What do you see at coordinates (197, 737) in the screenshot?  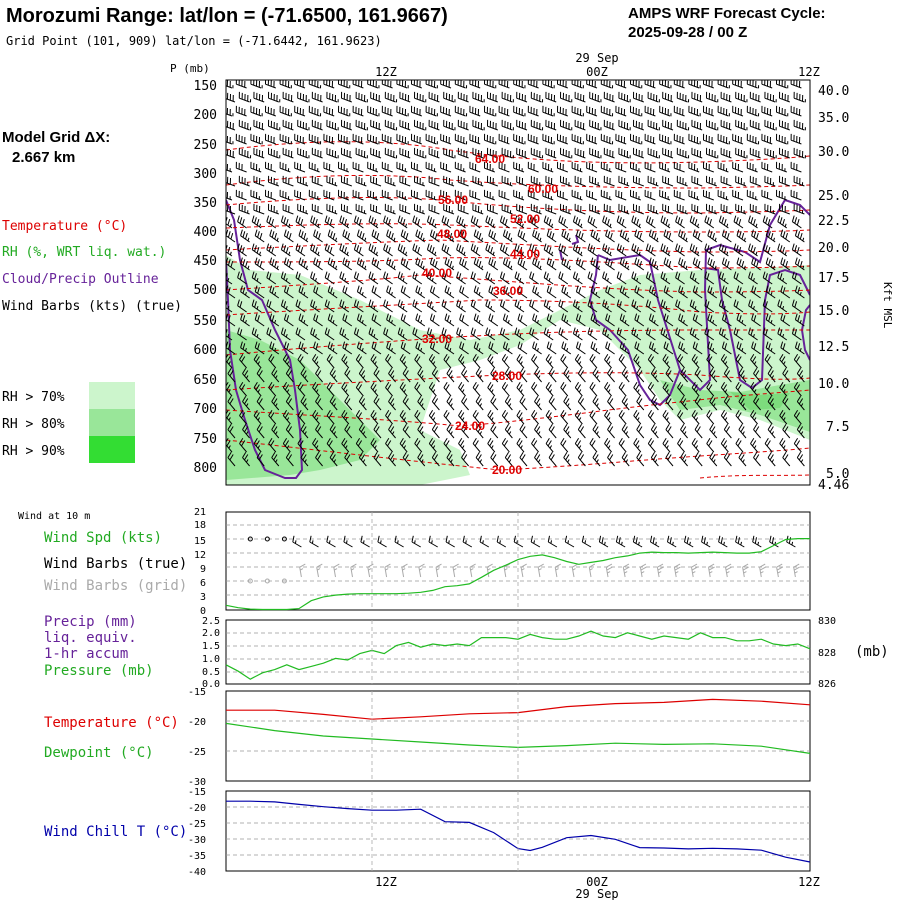 I see `temp-axis-ticks: -15 -20 -25 -30` at bounding box center [197, 737].